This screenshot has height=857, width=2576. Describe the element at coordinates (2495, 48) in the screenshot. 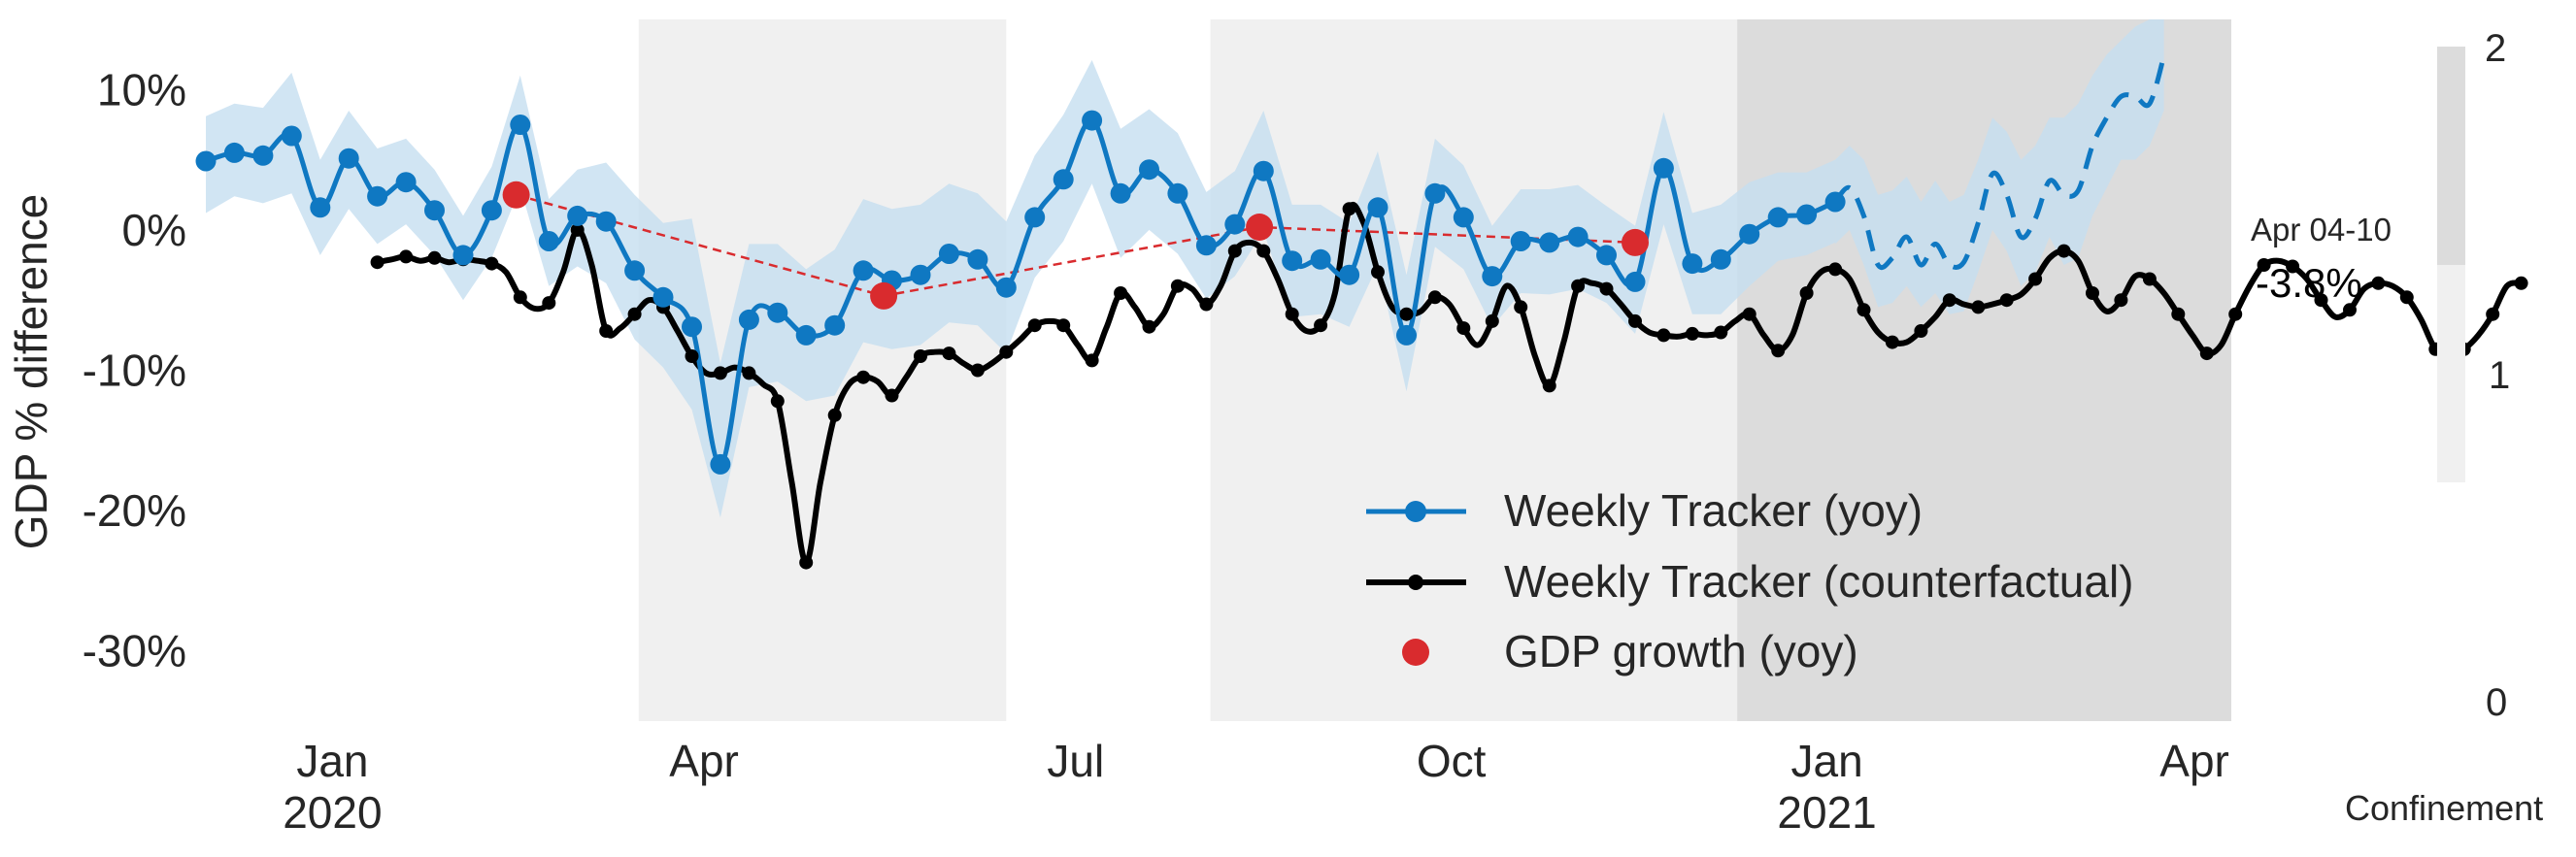

I see `colorbar-tick-label: 2` at that location.